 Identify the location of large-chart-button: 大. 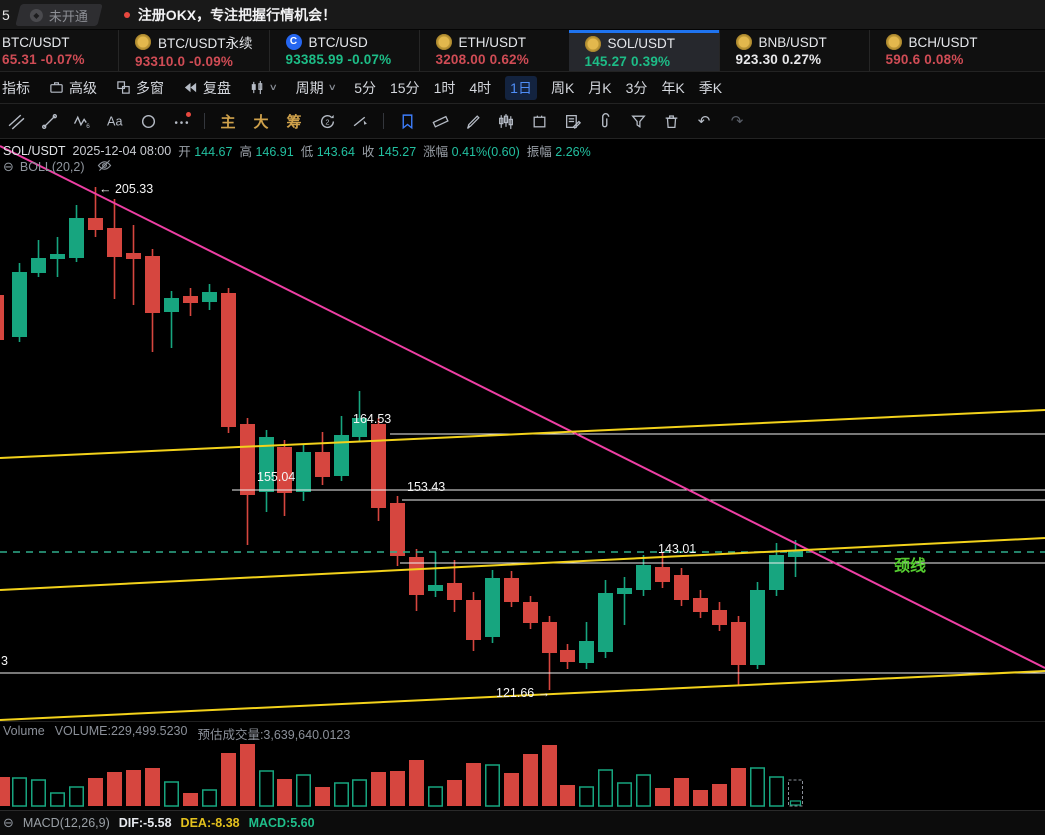
(261, 122).